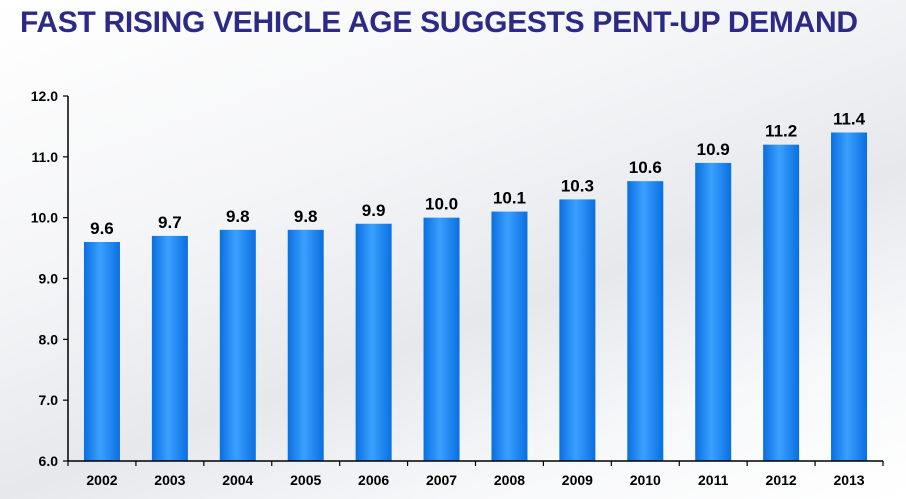 The image size is (906, 499). Describe the element at coordinates (169, 480) in the screenshot. I see `x-tick-label: 2003` at that location.